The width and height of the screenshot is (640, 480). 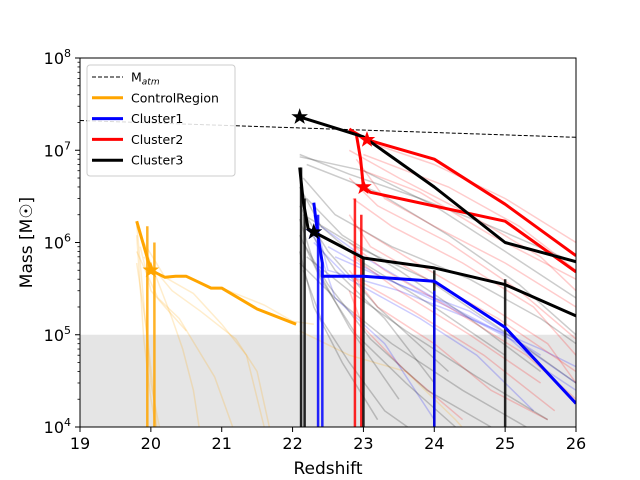 What do you see at coordinates (57, 149) in the screenshot?
I see `y-tick-label: 10⁷` at bounding box center [57, 149].